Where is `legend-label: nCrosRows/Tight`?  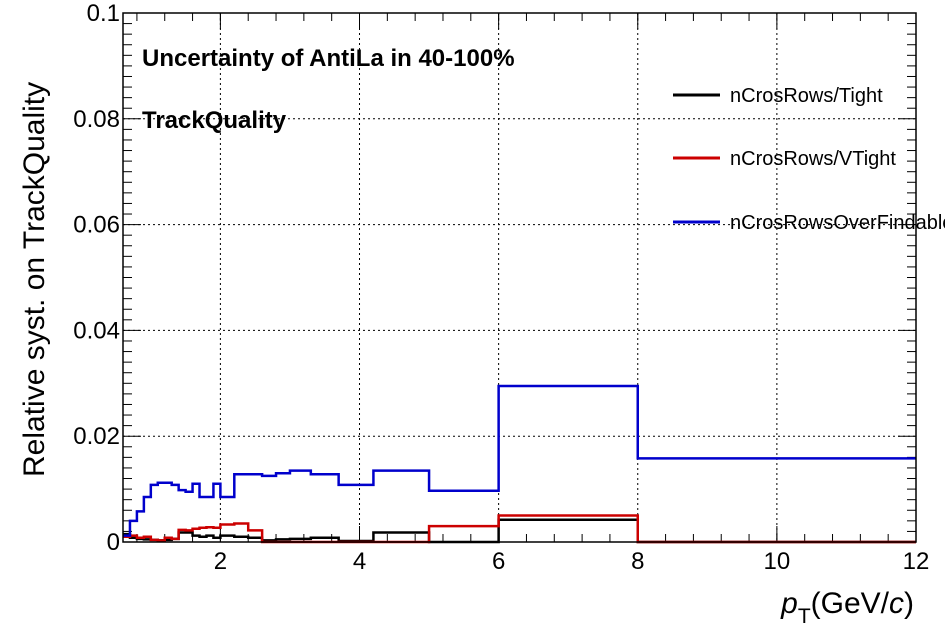 legend-label: nCrosRows/Tight is located at coordinates (806, 96).